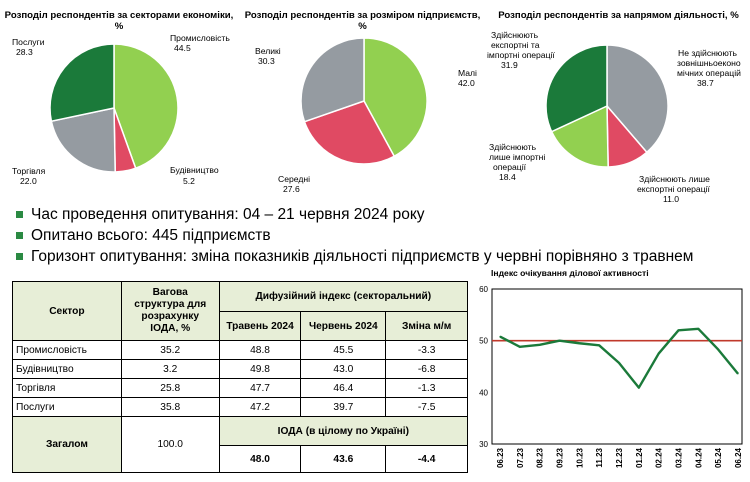 This screenshot has width=750, height=482. Describe the element at coordinates (189, 181) in the screenshot. I see `pie-label: 5.2` at that location.